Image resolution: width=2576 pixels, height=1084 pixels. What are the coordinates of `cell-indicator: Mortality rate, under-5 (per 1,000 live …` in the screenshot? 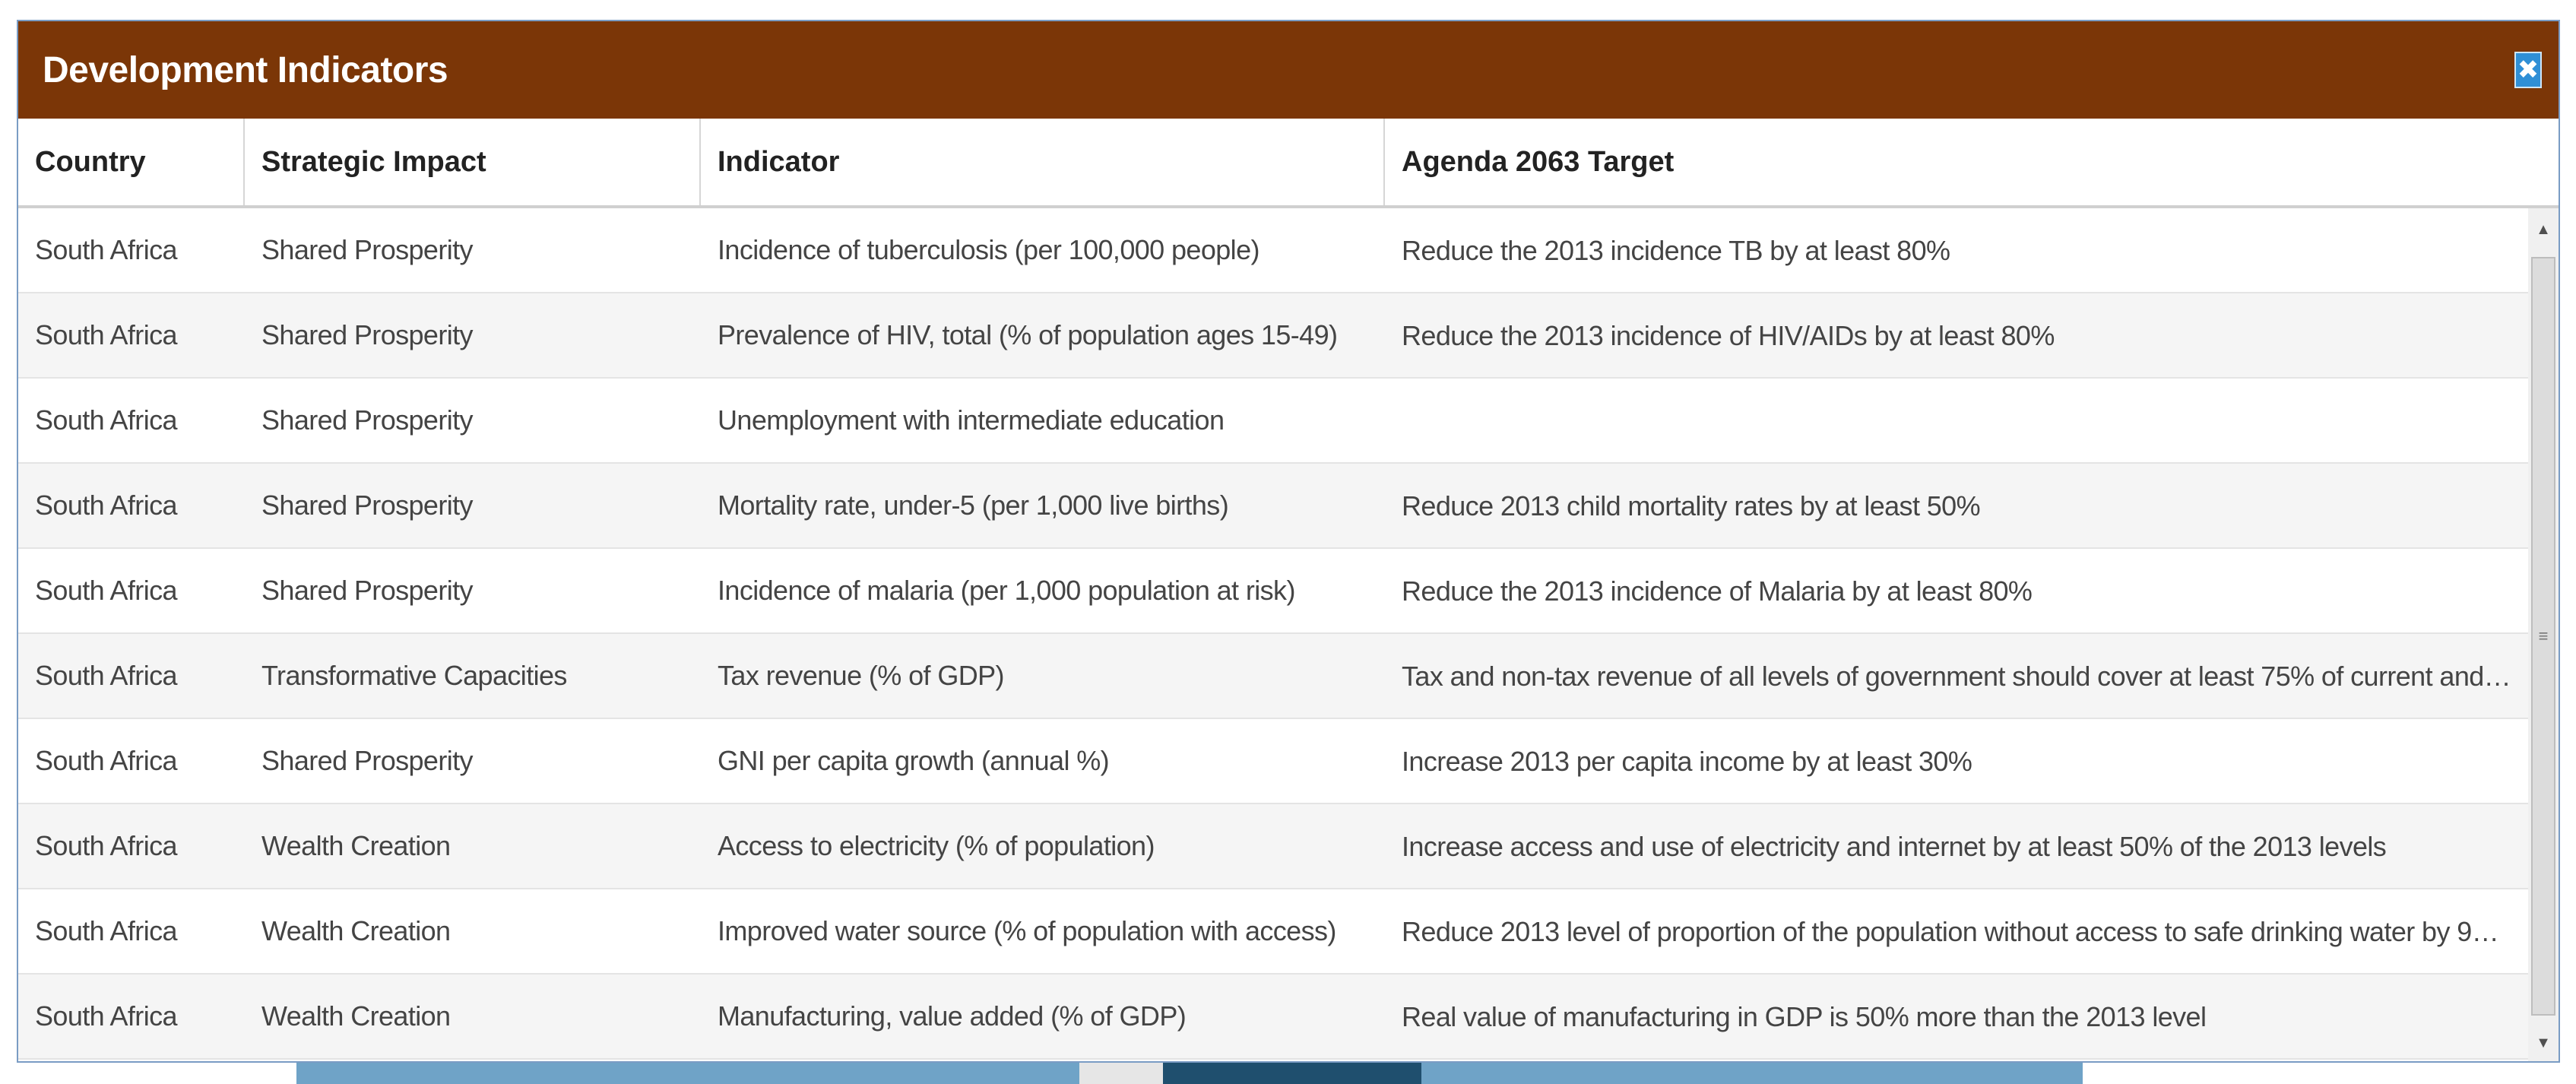 It's located at (974, 505).